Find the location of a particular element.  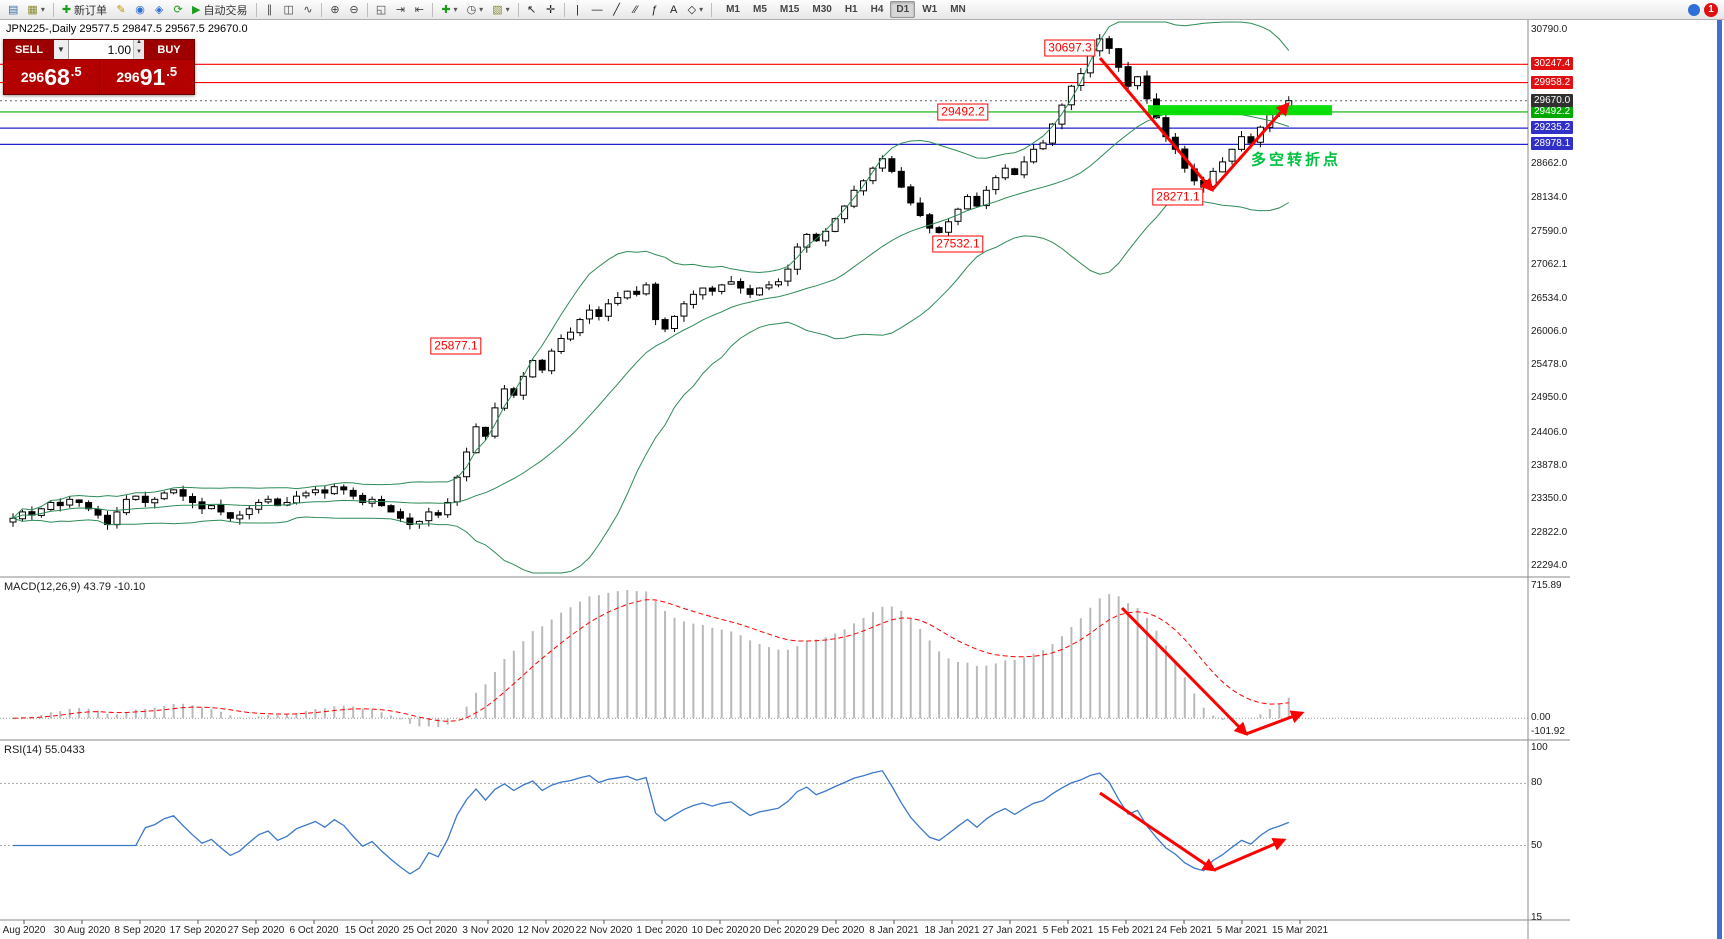

tile-windows-button: ◱ is located at coordinates (381, 9).